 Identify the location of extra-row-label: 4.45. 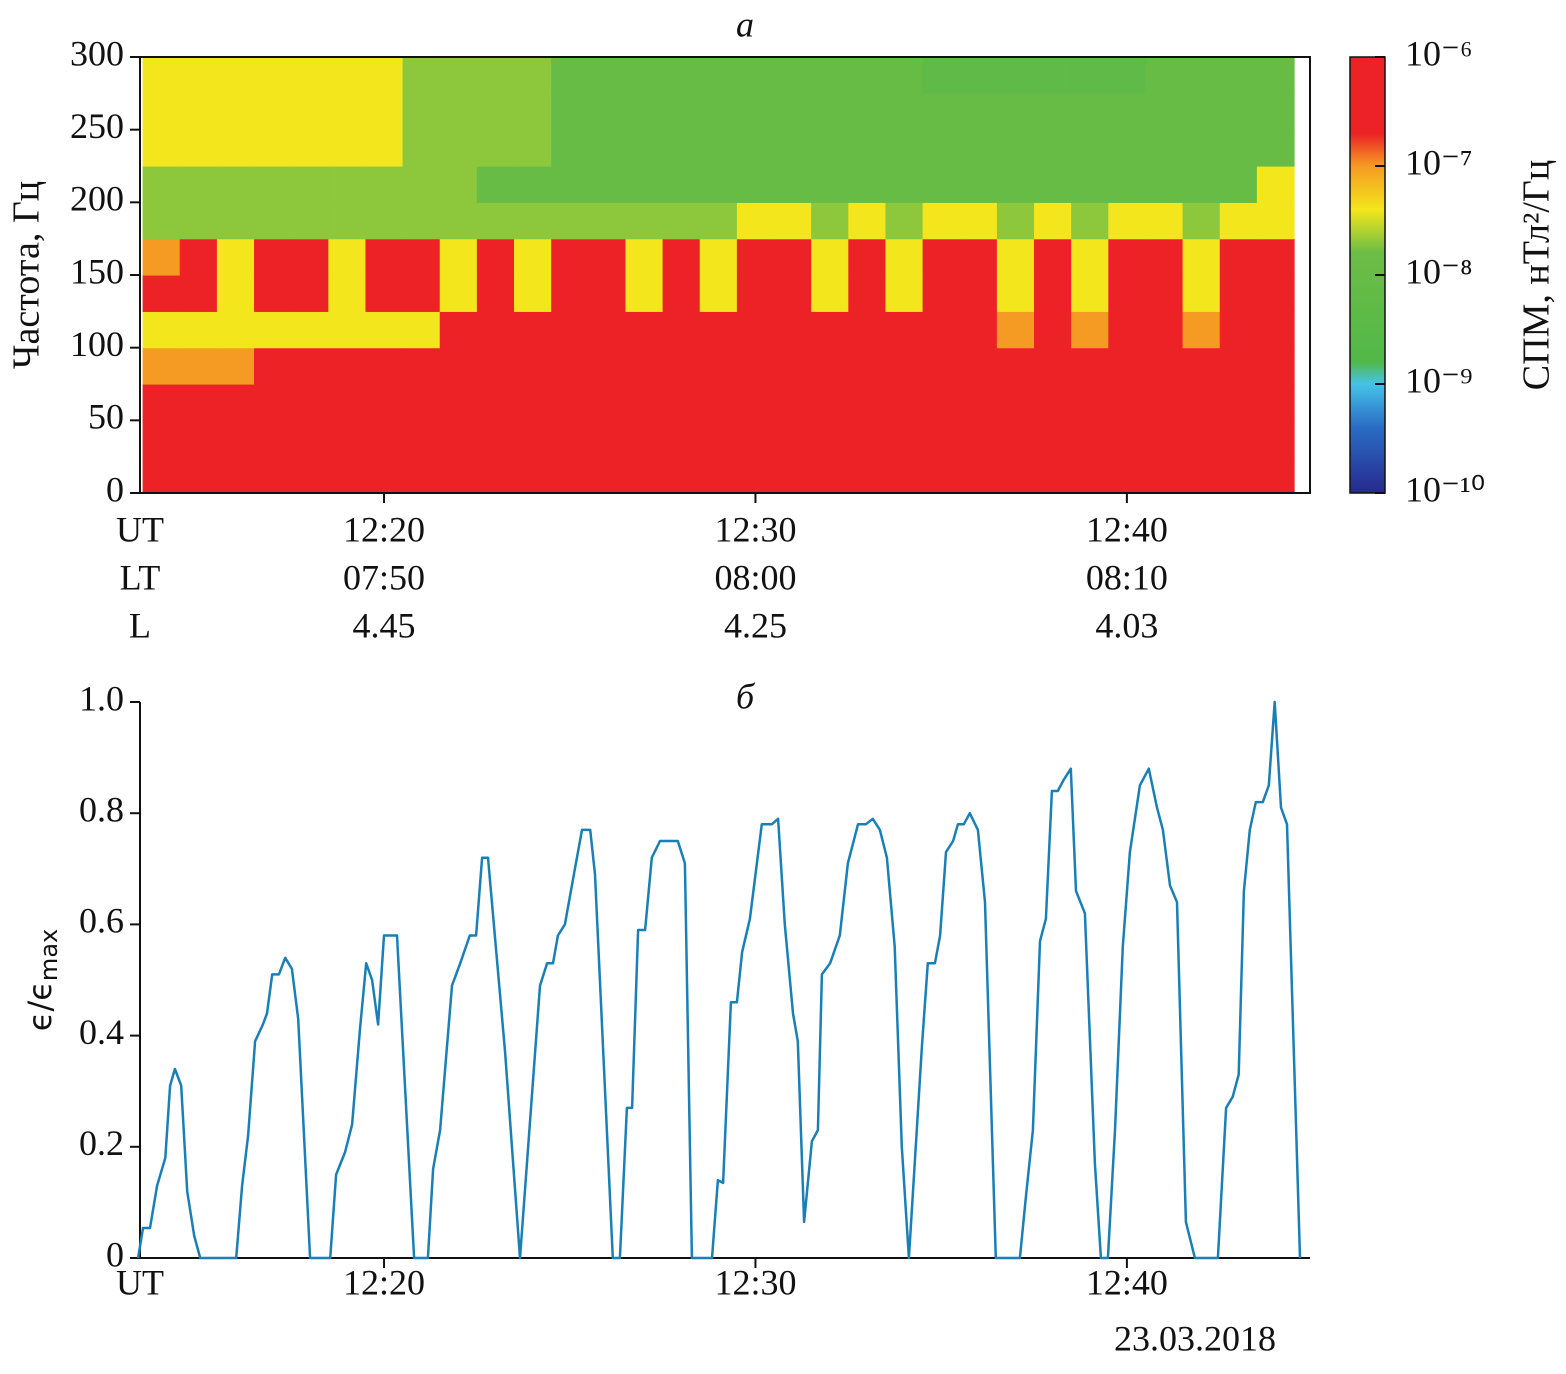
(384, 625).